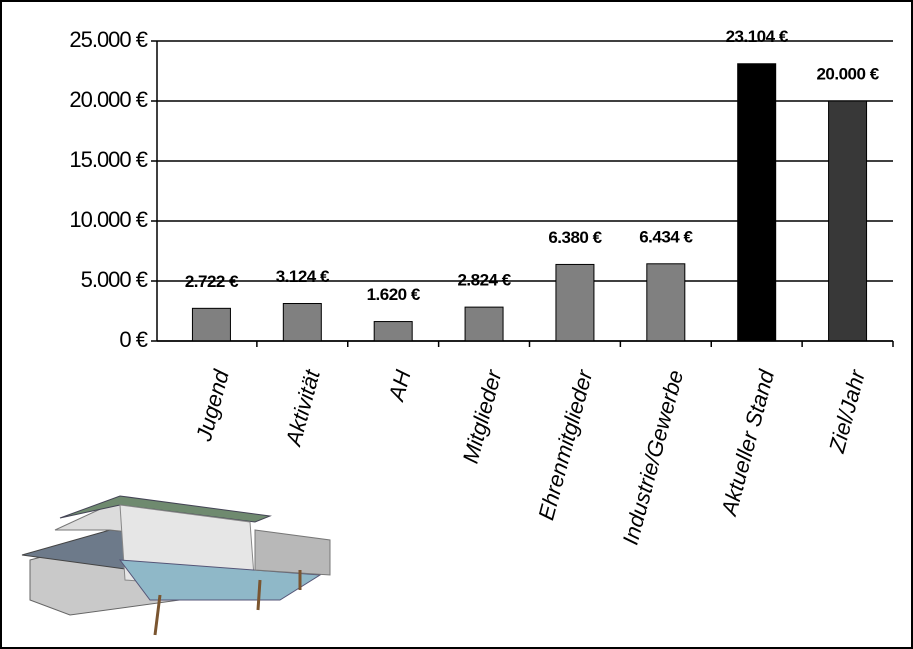 This screenshot has height=649, width=913. Describe the element at coordinates (757, 36) in the screenshot. I see `value-label: 23.104 €` at that location.